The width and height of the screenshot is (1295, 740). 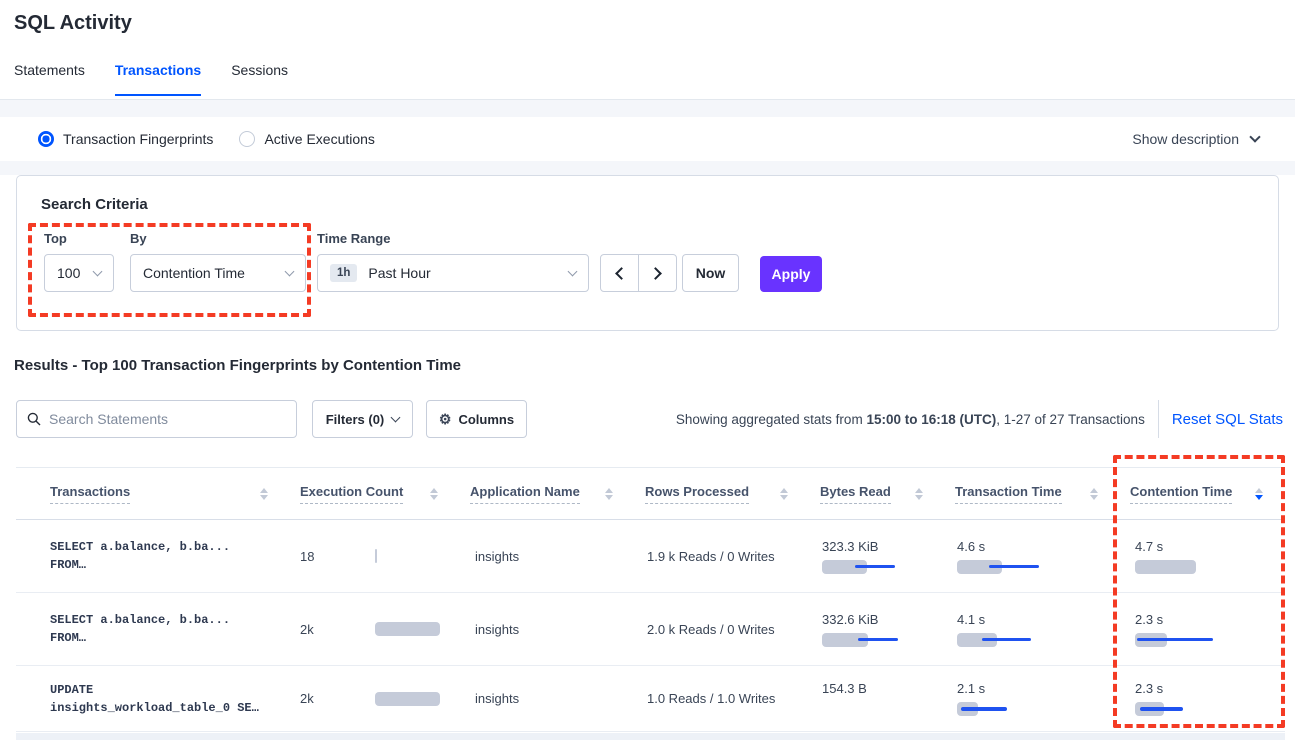 What do you see at coordinates (486, 419) in the screenshot?
I see `columns-label: Columns` at bounding box center [486, 419].